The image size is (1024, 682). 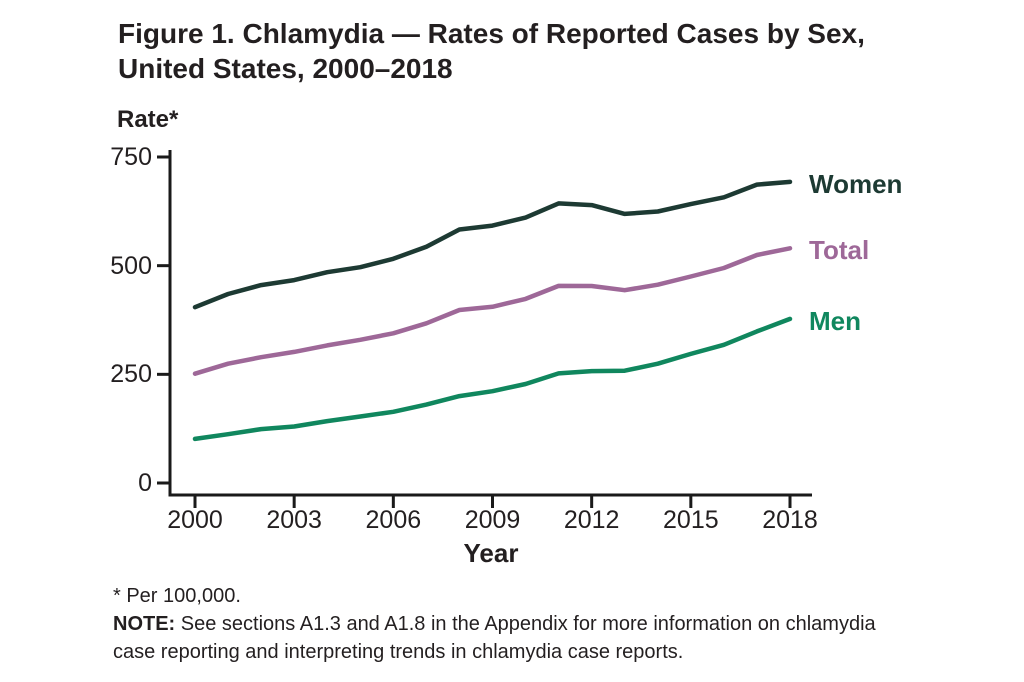 I want to click on figure-title-line-2: United States, 2000–2018, so click(x=285, y=68).